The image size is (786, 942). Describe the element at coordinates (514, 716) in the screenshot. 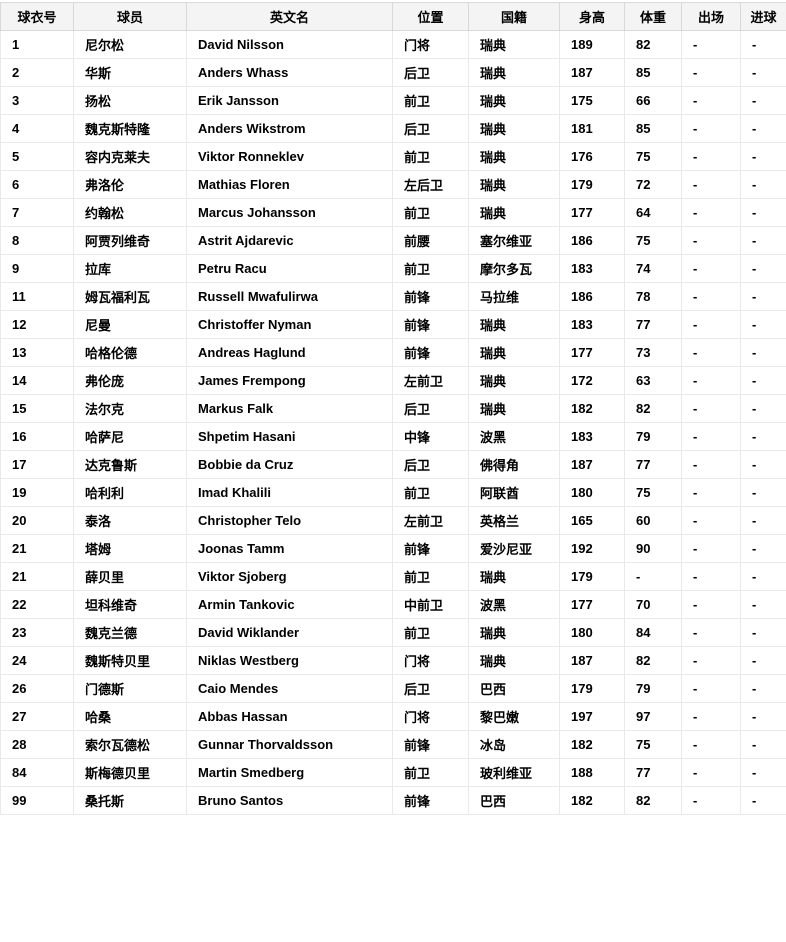

I see `cell-nationality: 黎巴嫩` at that location.